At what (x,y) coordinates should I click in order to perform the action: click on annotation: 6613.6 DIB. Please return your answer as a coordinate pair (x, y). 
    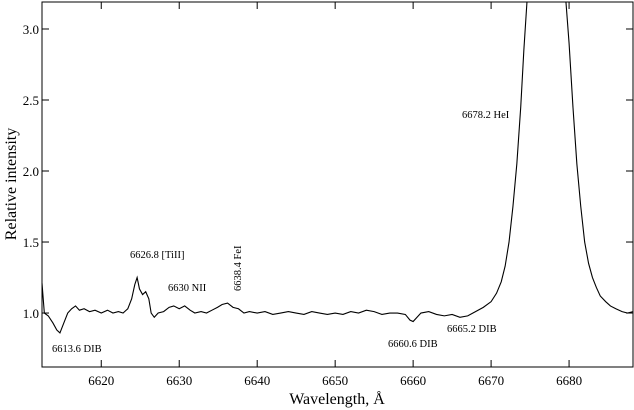
    Looking at the image, I should click on (77, 349).